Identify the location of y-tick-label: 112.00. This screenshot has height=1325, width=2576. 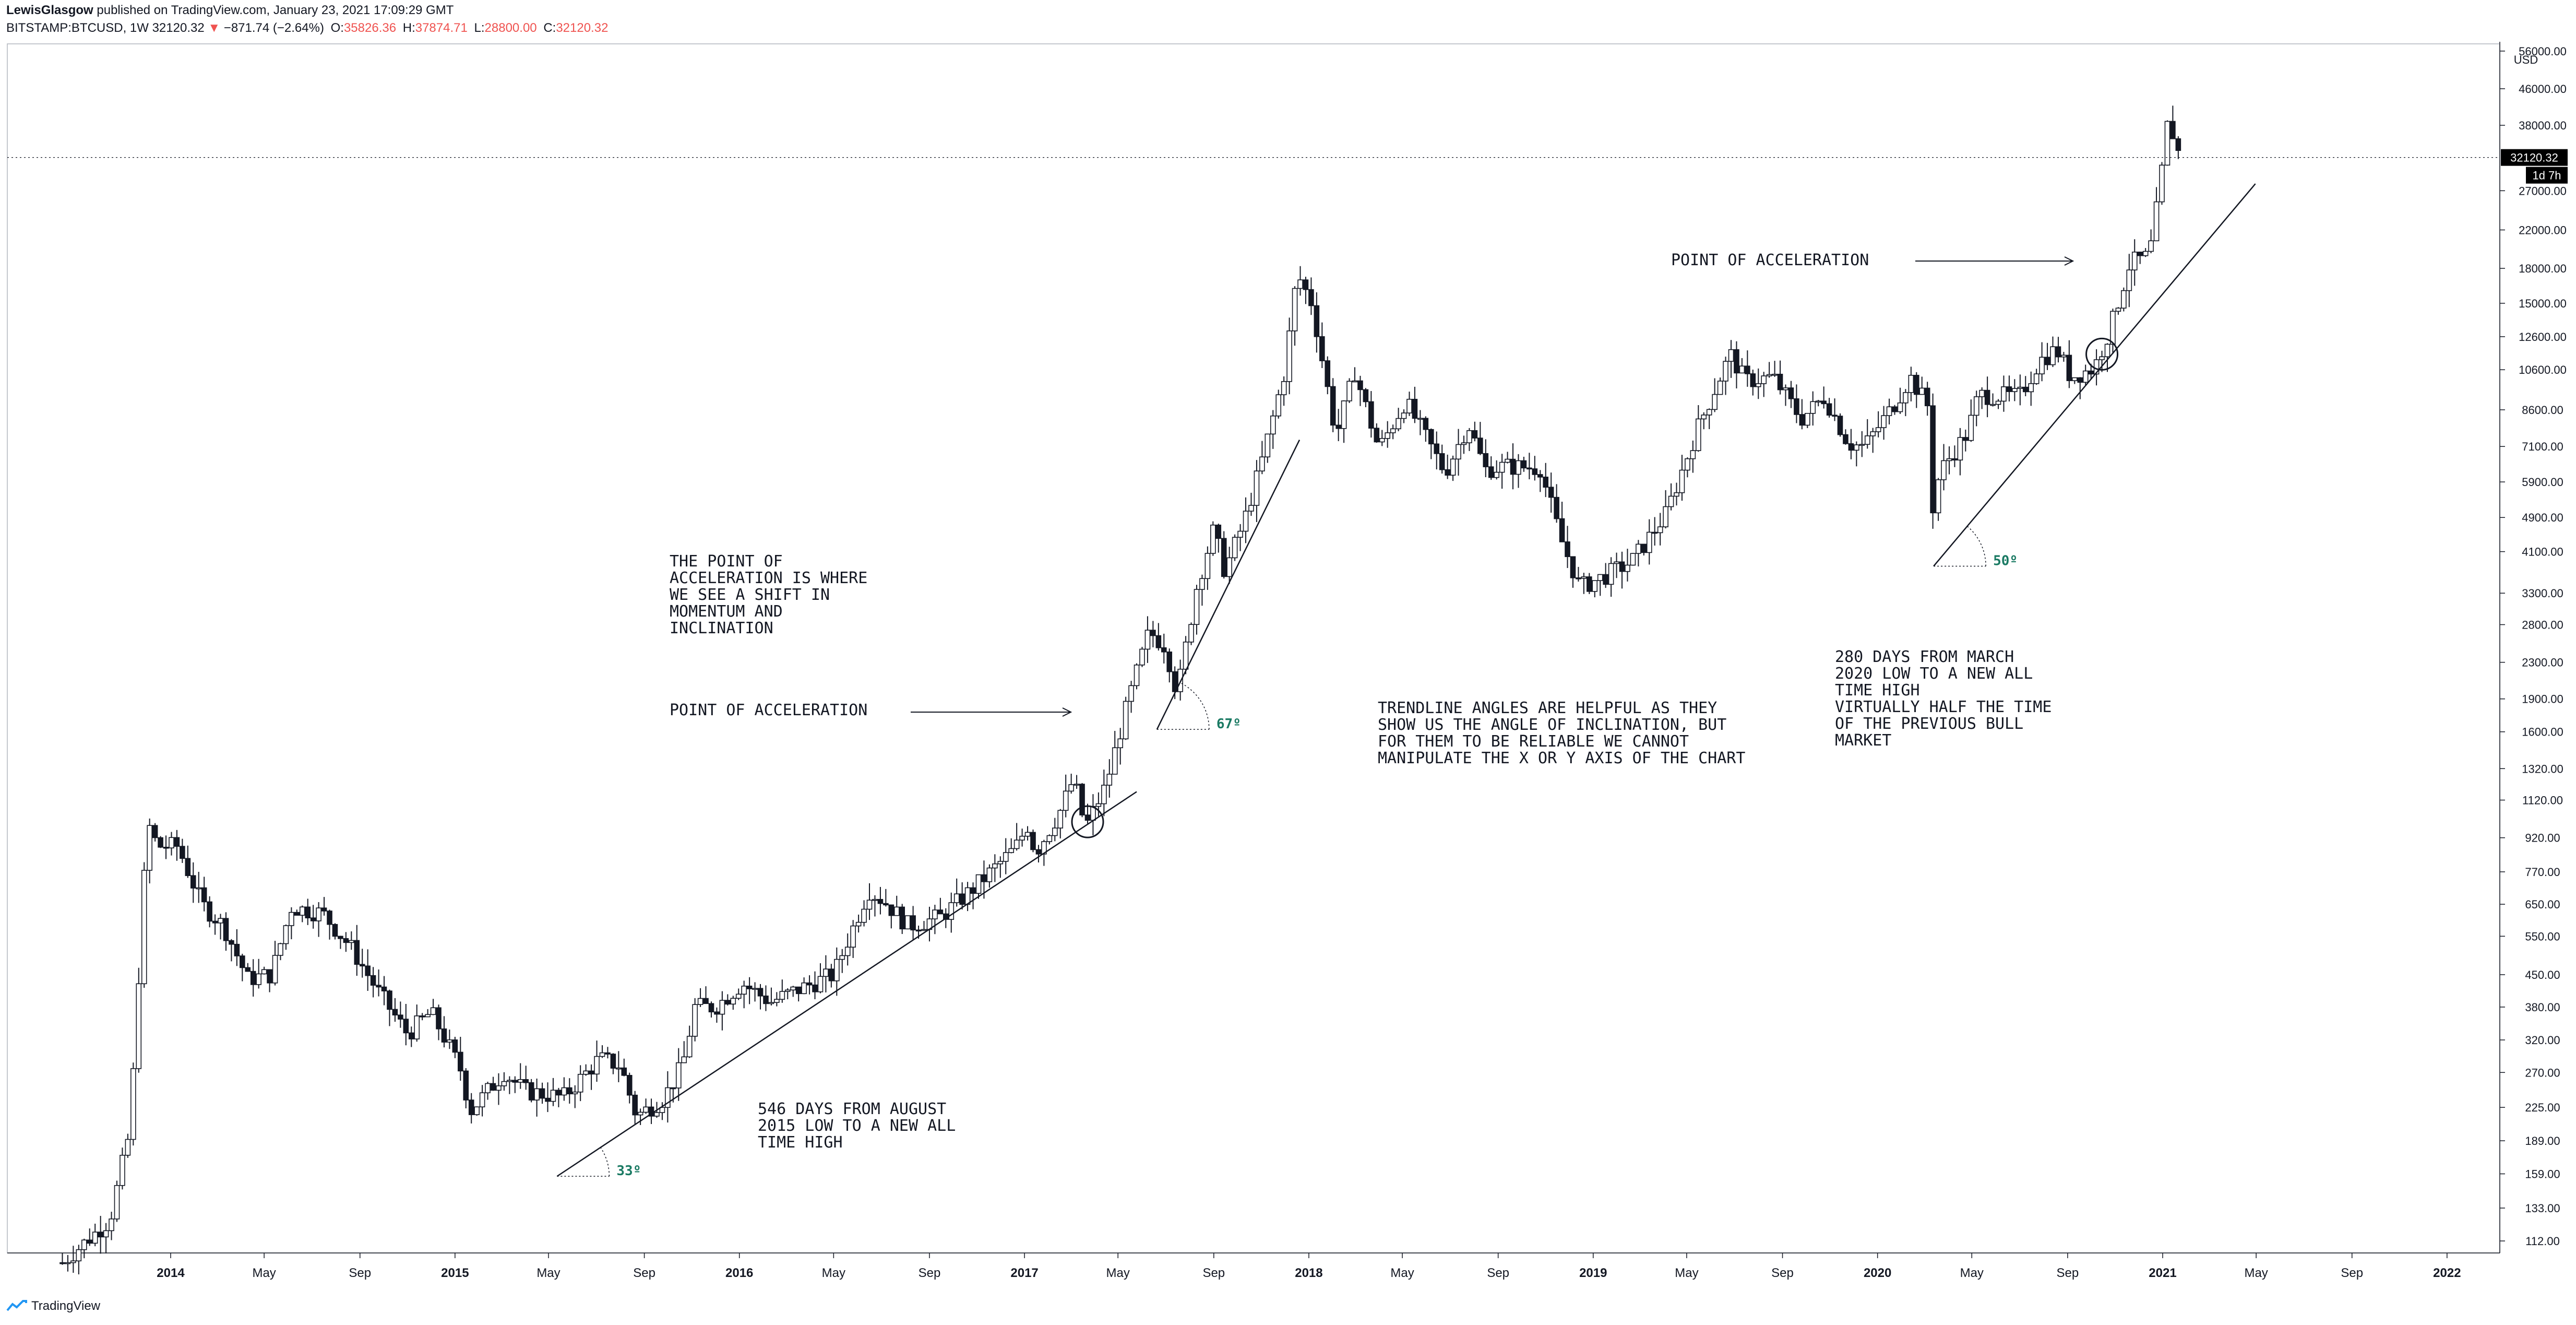
(2543, 1241).